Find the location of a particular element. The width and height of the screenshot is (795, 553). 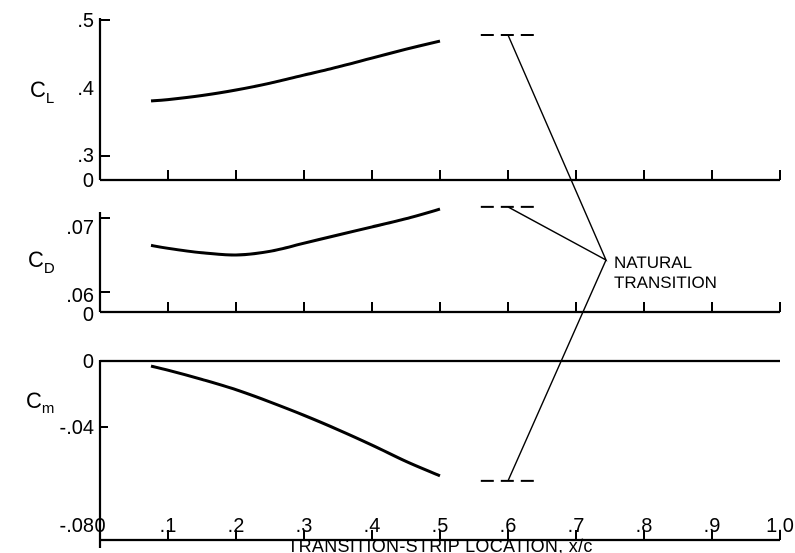

drag-series-line is located at coordinates (295, 232).